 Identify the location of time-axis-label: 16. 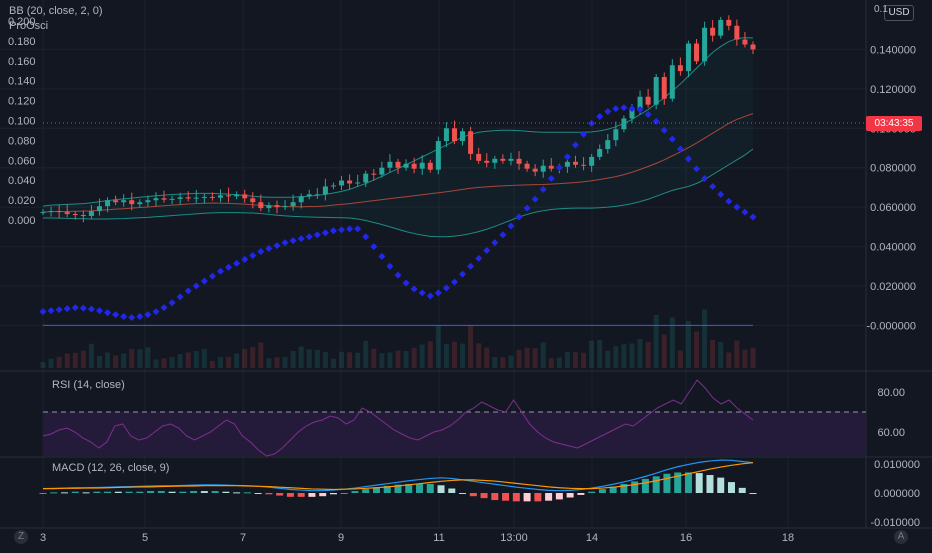
(686, 538).